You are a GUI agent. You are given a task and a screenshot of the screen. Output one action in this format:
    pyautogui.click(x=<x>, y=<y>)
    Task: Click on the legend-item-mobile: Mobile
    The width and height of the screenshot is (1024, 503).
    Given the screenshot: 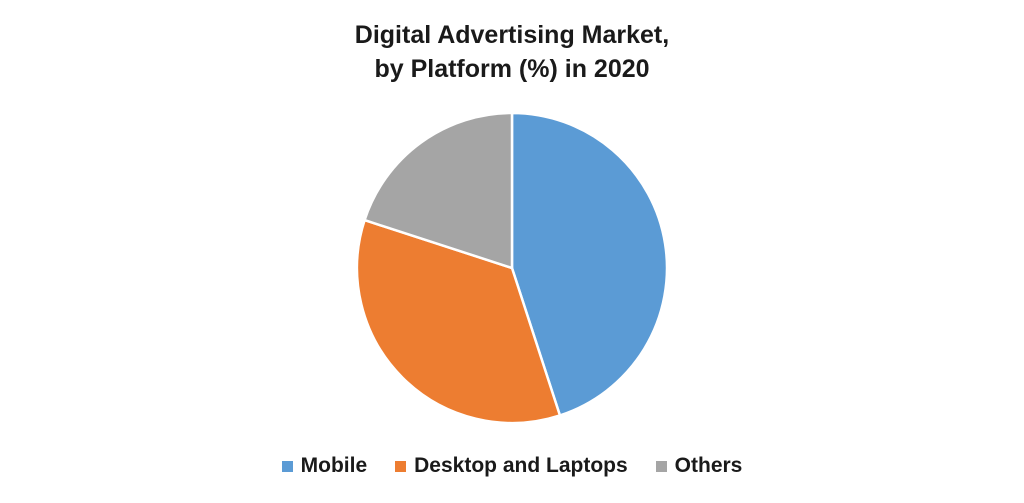 What is the action you would take?
    pyautogui.click(x=324, y=466)
    